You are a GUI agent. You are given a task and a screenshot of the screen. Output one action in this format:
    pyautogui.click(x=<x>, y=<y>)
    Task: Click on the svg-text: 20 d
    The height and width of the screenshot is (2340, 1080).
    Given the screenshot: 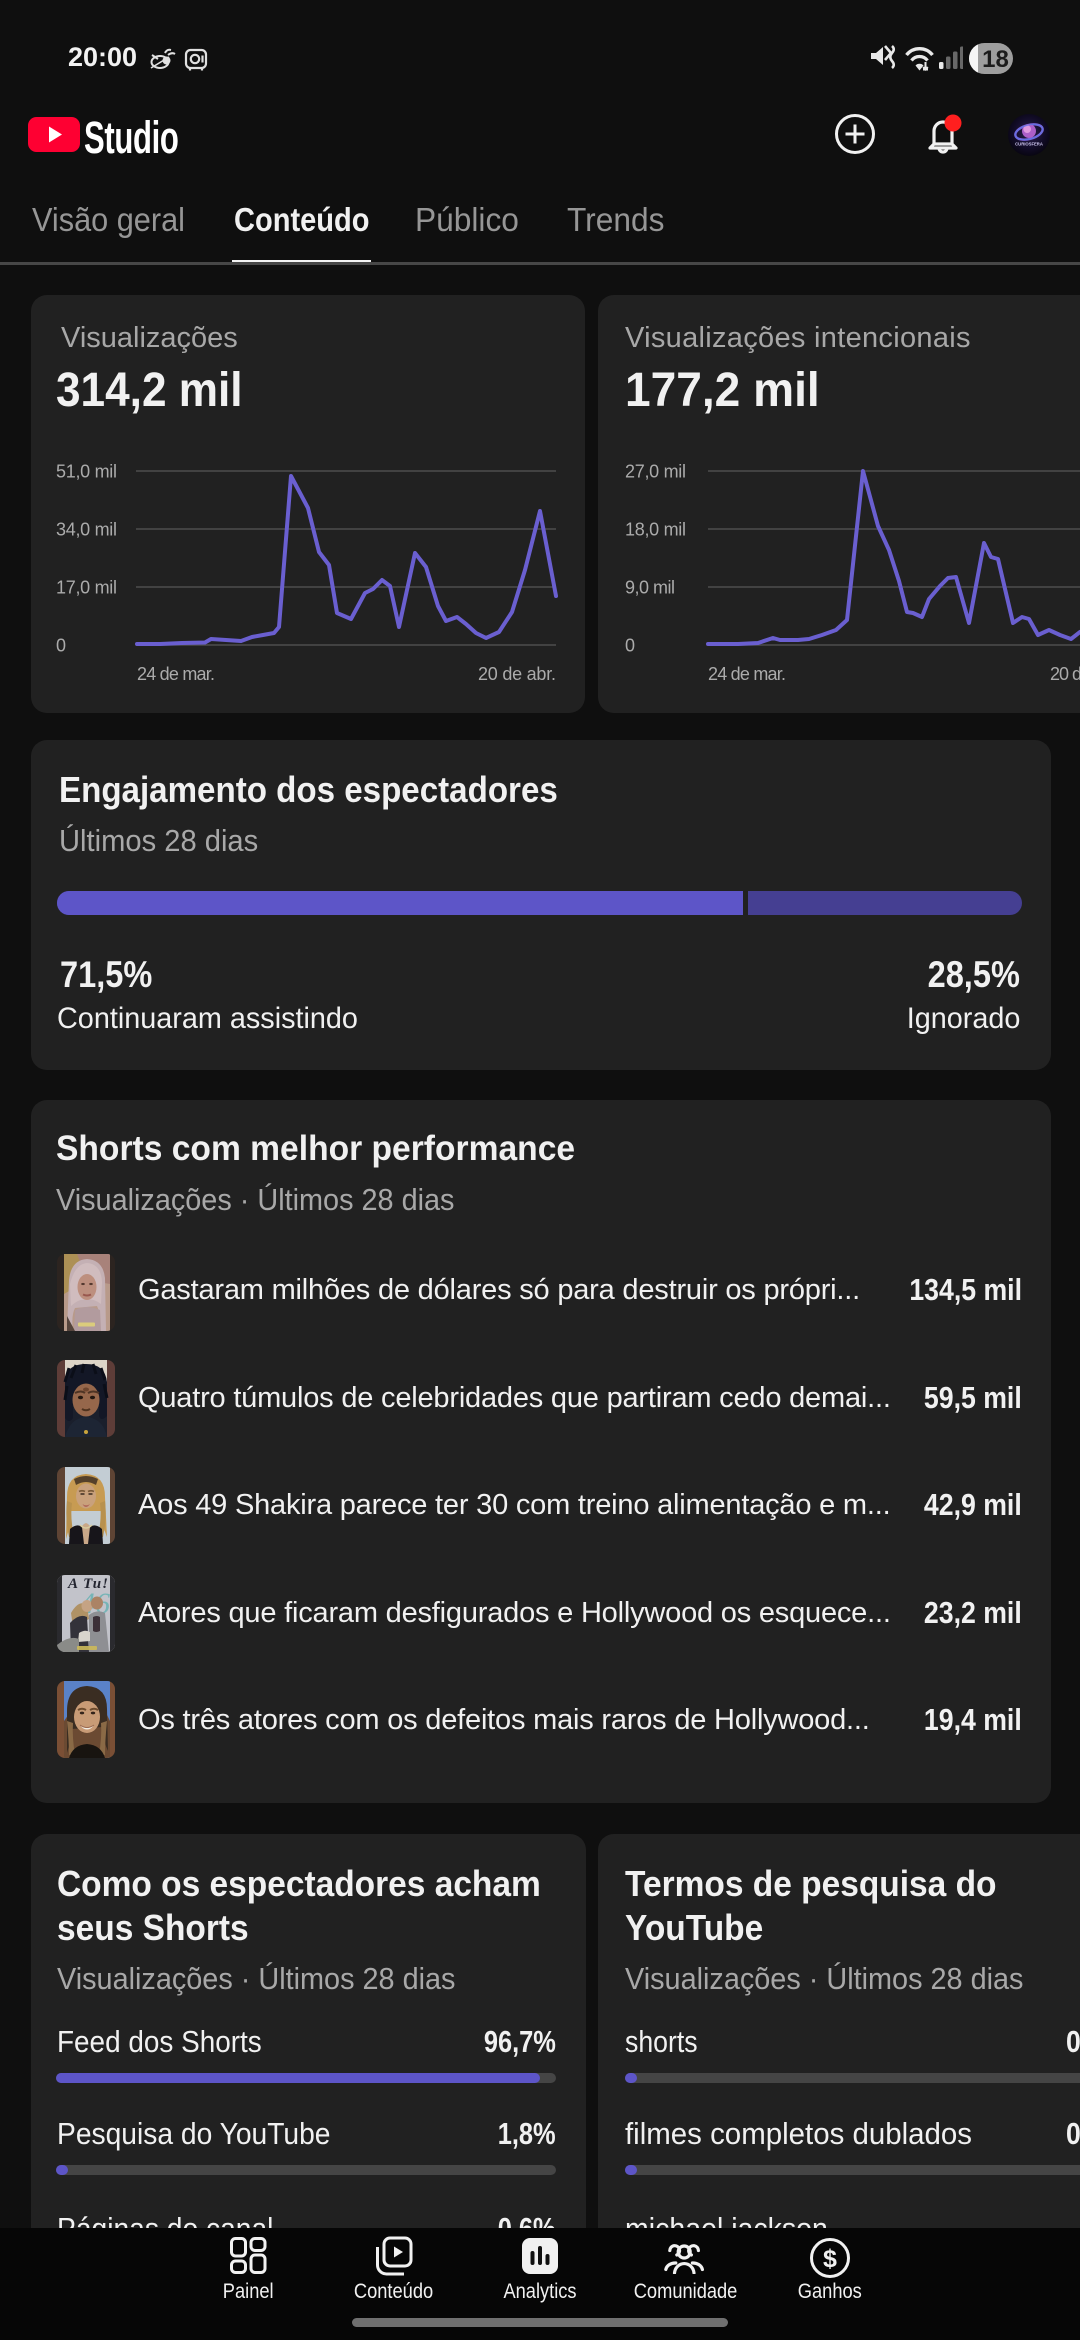 What is the action you would take?
    pyautogui.click(x=1065, y=674)
    